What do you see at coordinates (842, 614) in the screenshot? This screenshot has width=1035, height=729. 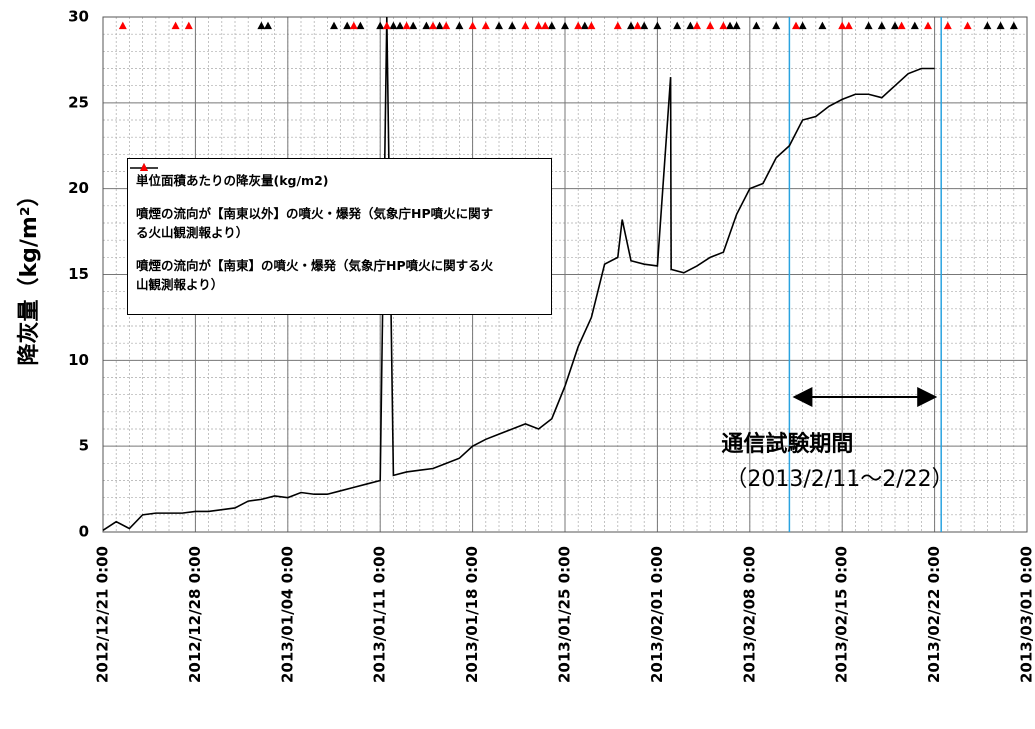 I see `x-tick-label: 2013/02/15 0:00` at bounding box center [842, 614].